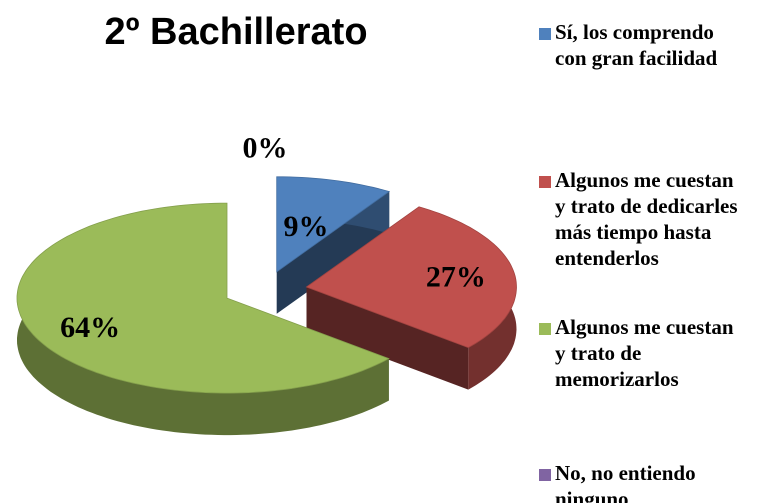  What do you see at coordinates (456, 276) in the screenshot?
I see `data-label: 27%` at bounding box center [456, 276].